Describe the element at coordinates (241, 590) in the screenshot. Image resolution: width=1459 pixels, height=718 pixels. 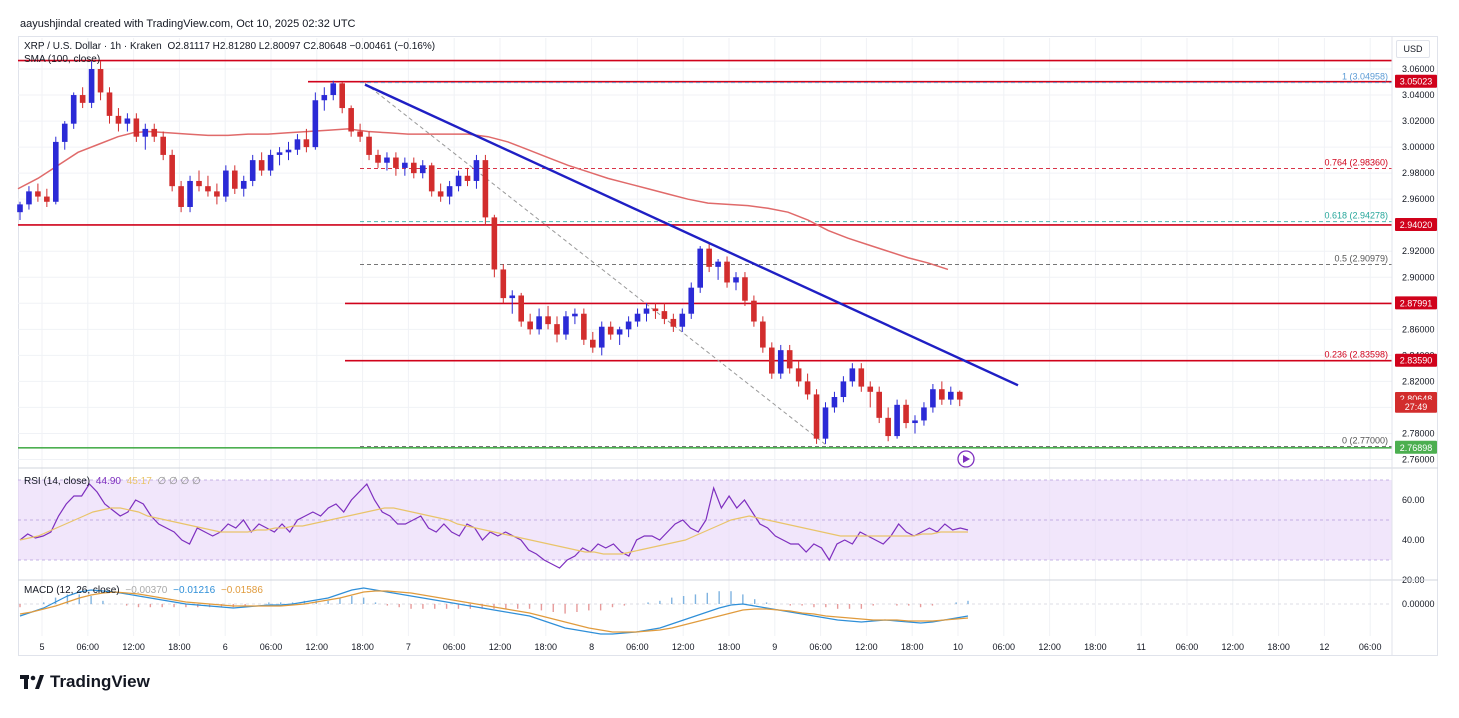
I see `macd-signal-value: −0.01586` at that location.